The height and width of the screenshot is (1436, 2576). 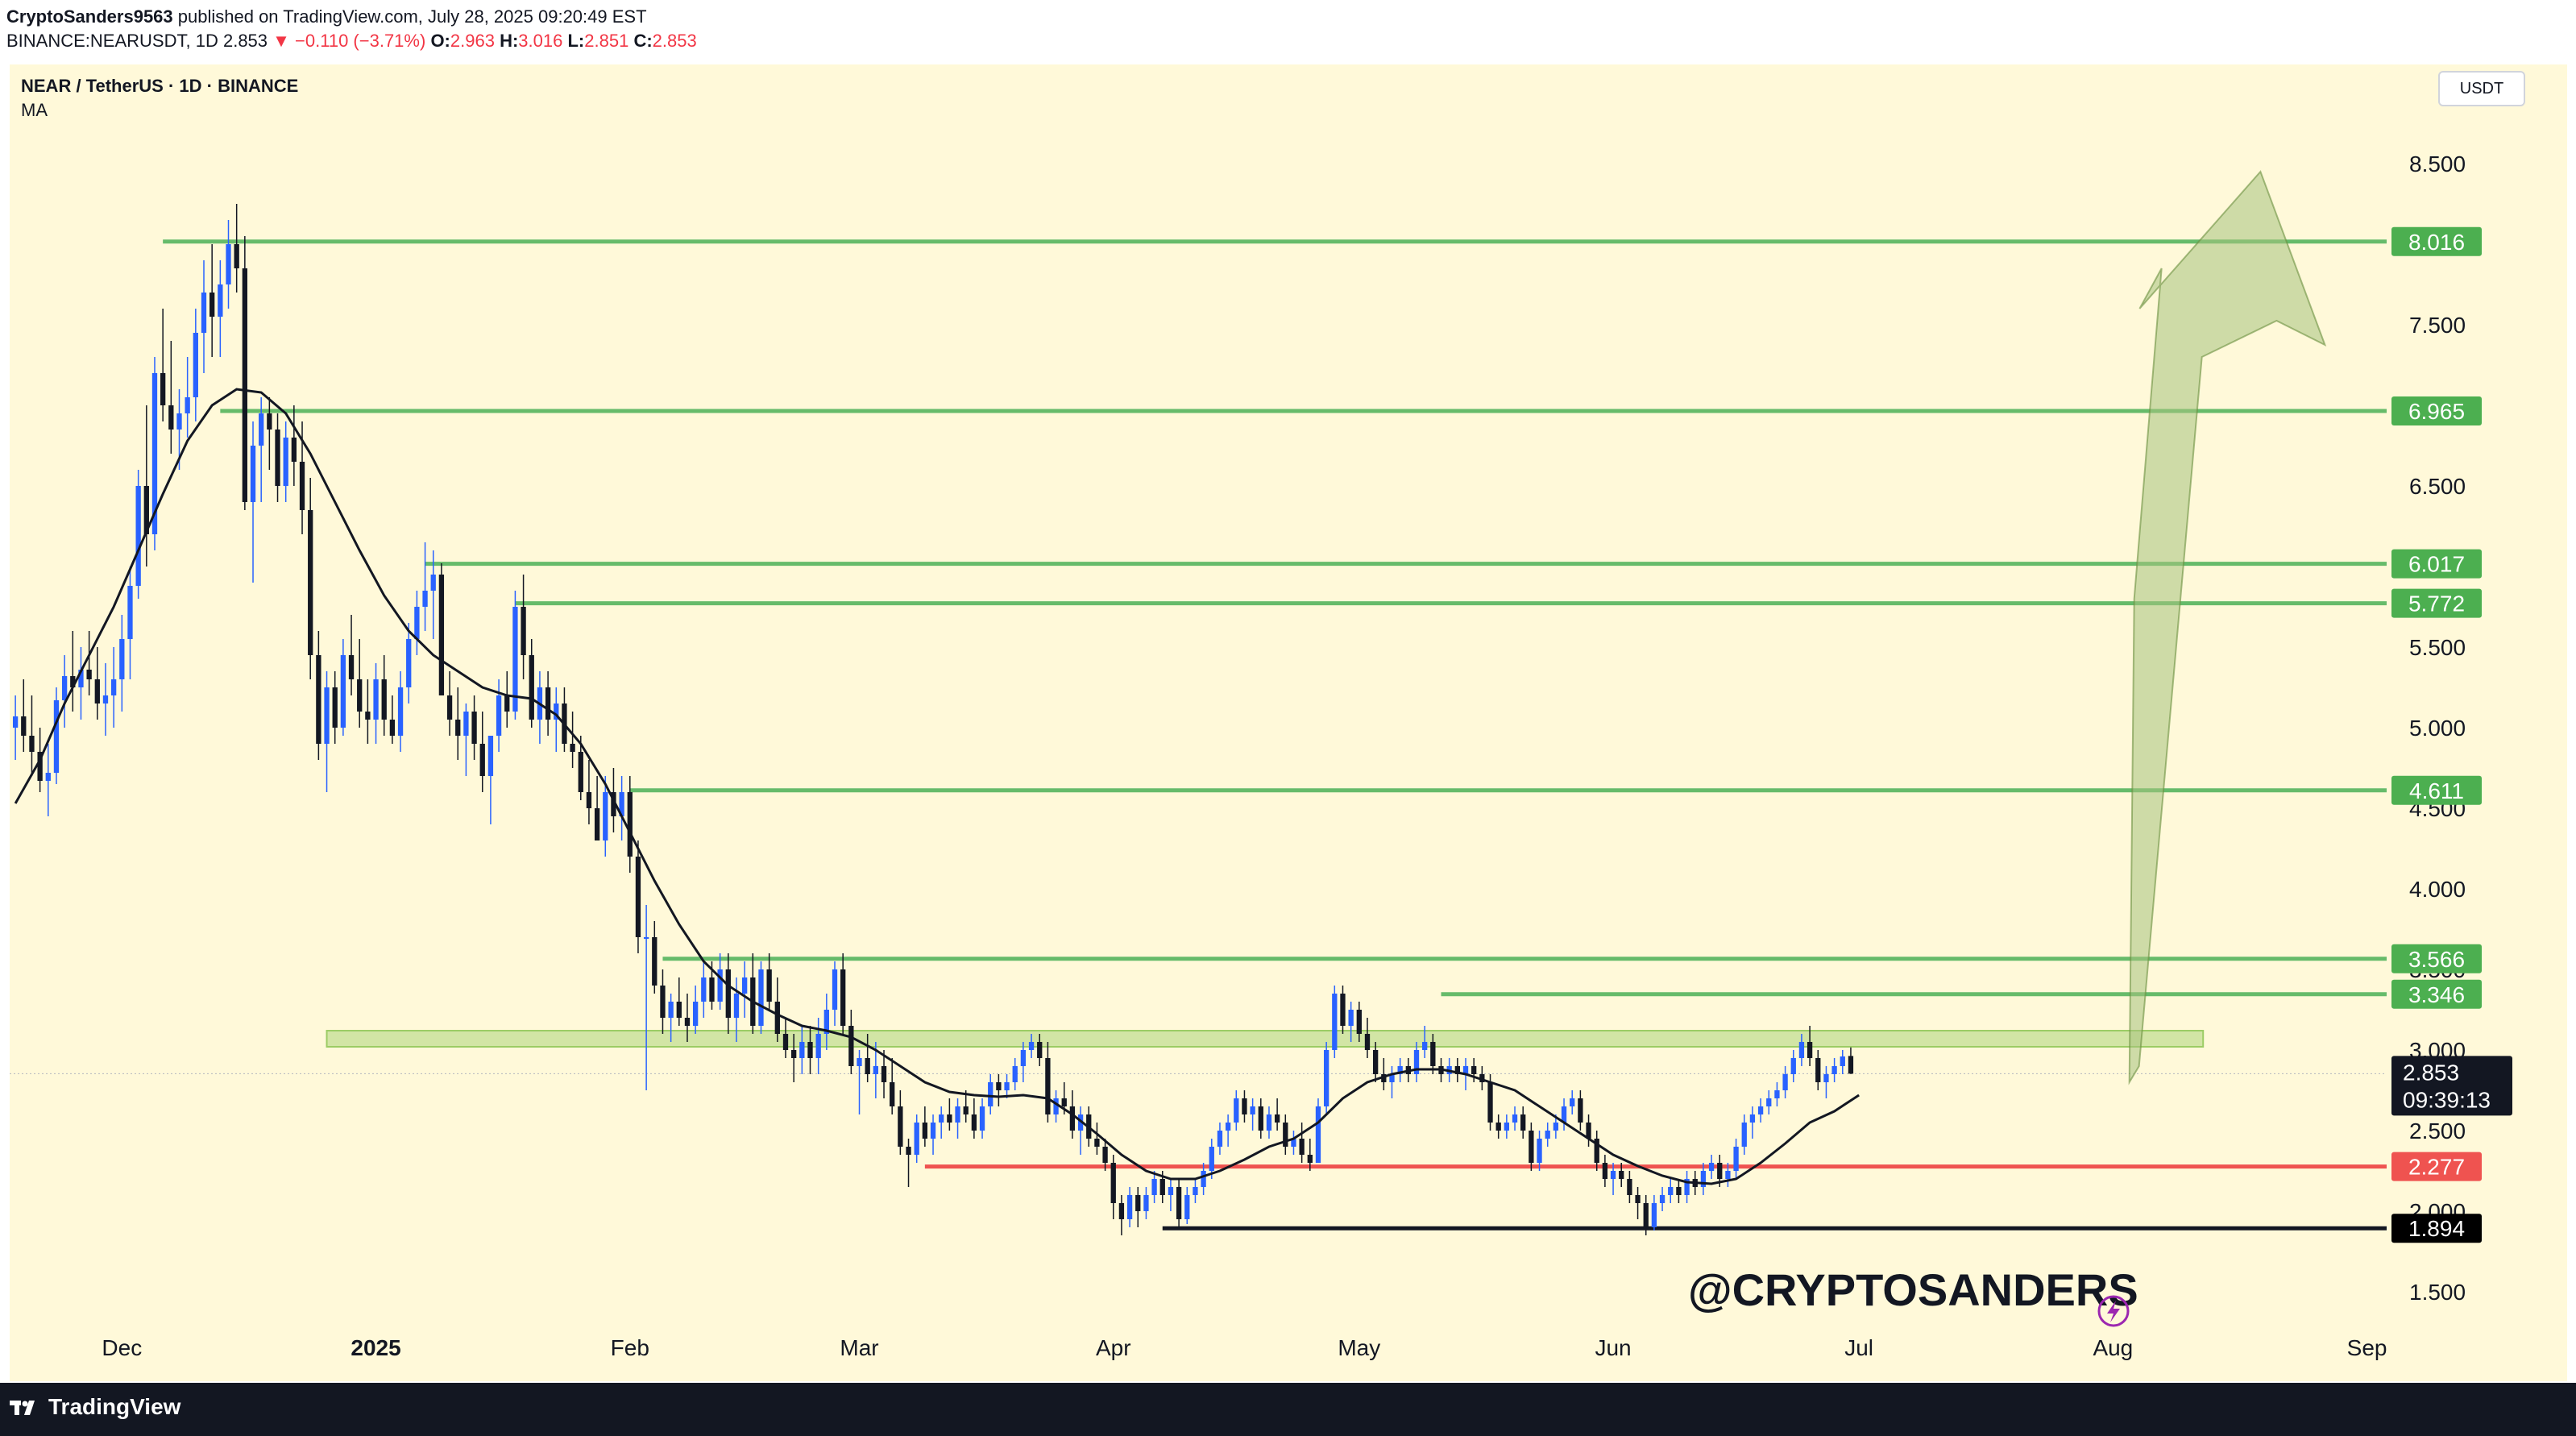 I want to click on author-name: CryptoSanders9563, so click(x=89, y=16).